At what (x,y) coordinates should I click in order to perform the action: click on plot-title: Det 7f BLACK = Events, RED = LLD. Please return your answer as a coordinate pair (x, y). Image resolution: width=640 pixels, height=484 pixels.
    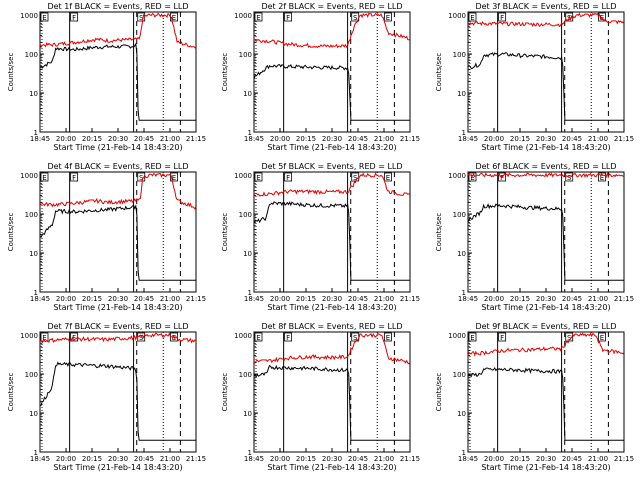
    Looking at the image, I should click on (117, 326).